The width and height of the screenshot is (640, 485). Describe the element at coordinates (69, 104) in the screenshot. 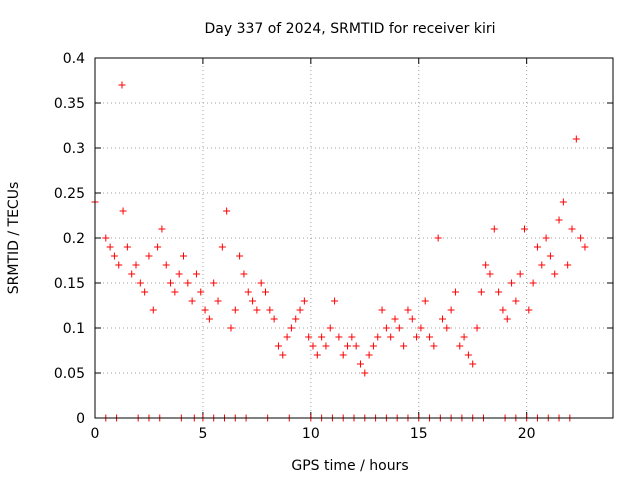

I see `y-tick-label: 0.35` at that location.